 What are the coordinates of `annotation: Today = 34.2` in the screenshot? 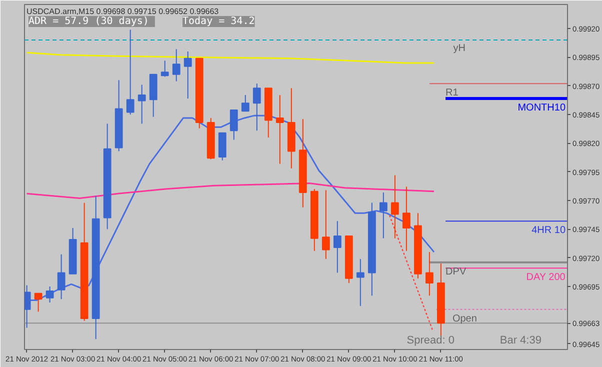 It's located at (218, 21).